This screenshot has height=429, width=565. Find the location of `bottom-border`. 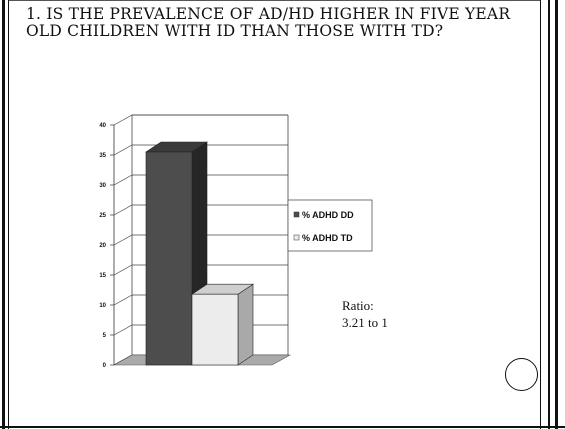

bottom-border is located at coordinates (282, 427).